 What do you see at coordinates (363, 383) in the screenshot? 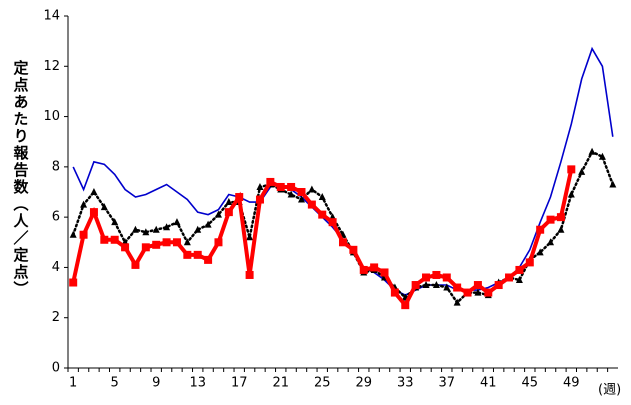
I see `x-tick-label: 29` at bounding box center [363, 383].